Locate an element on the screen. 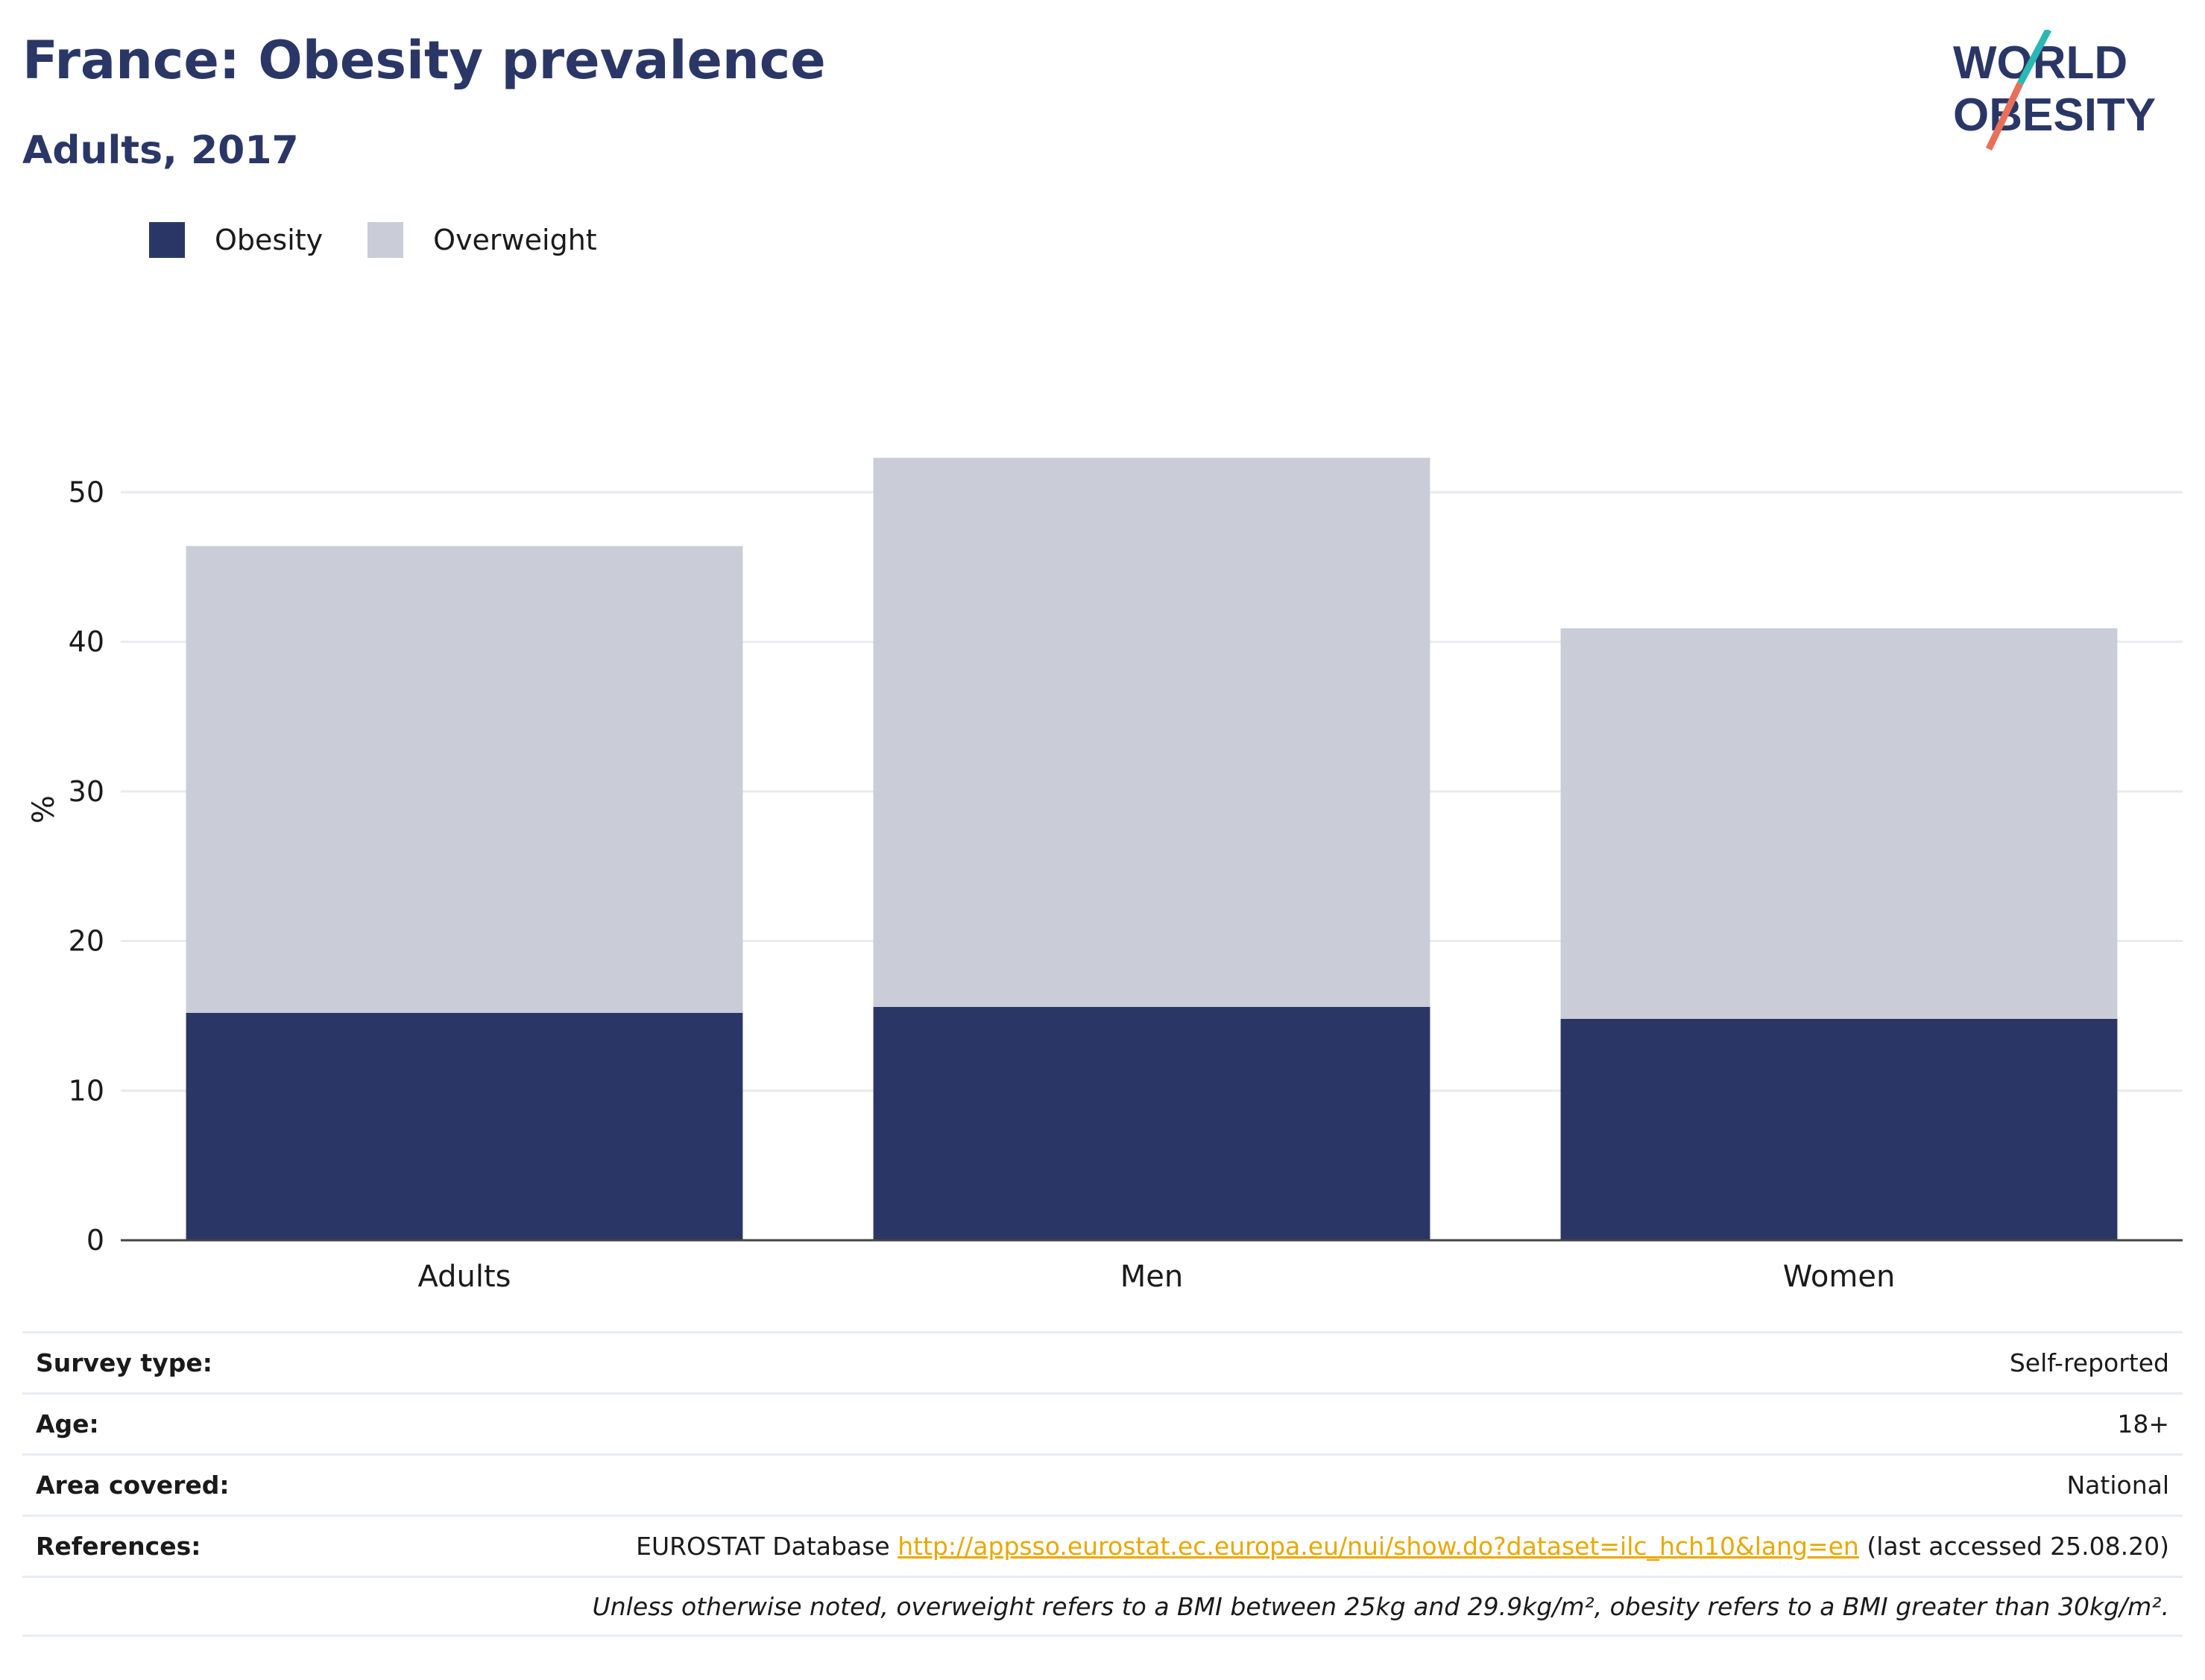 This screenshot has width=2205, height=1680. info-row-survey-type: Survey type: Self-reported is located at coordinates (1102, 1361).